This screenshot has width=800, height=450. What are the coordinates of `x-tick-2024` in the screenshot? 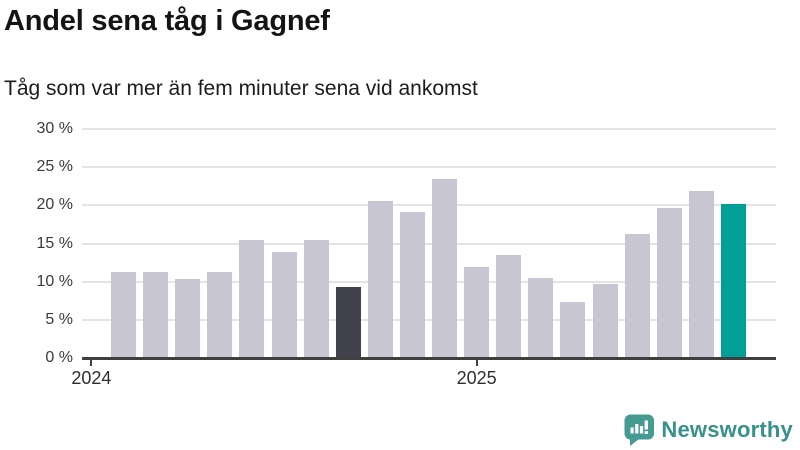 It's located at (91, 362).